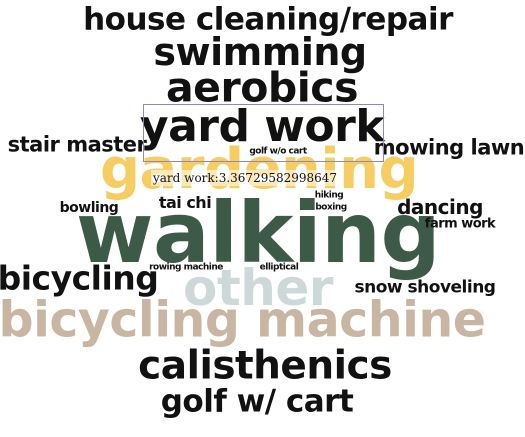 The height and width of the screenshot is (437, 525). Describe the element at coordinates (262, 87) in the screenshot. I see `word-aerobics: aerobics` at that location.